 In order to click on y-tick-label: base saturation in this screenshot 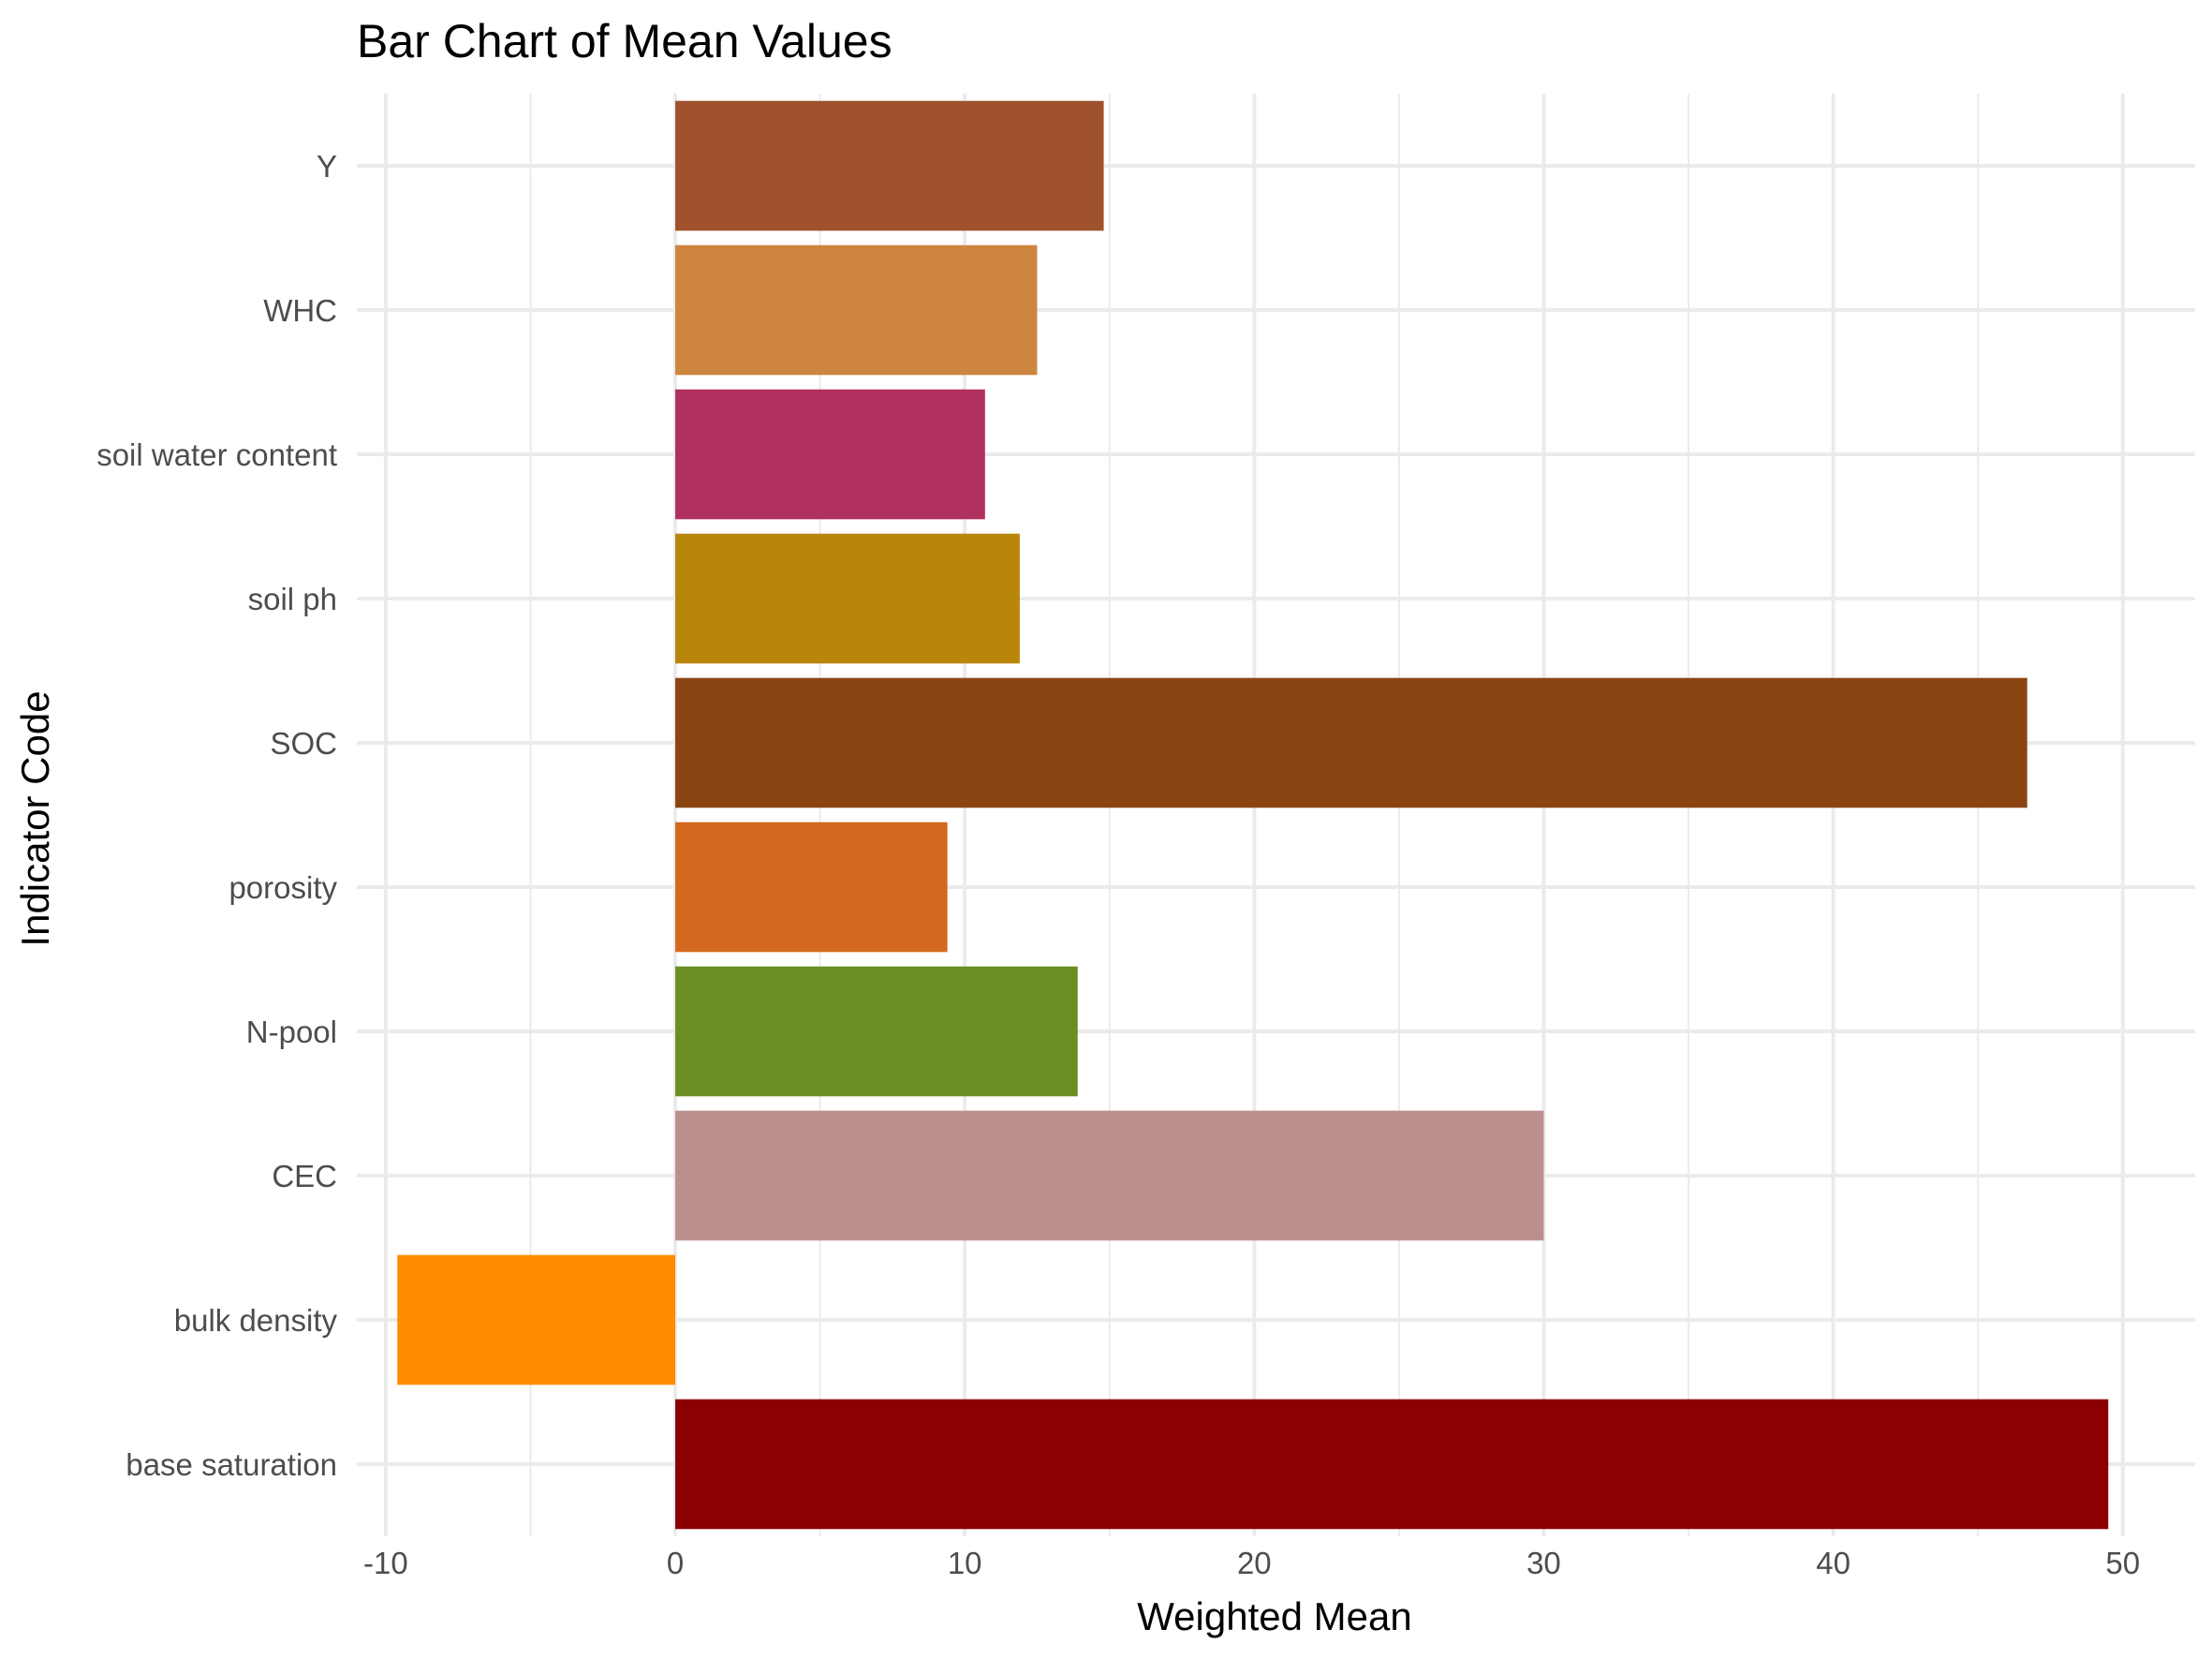, I will do `click(231, 1465)`.